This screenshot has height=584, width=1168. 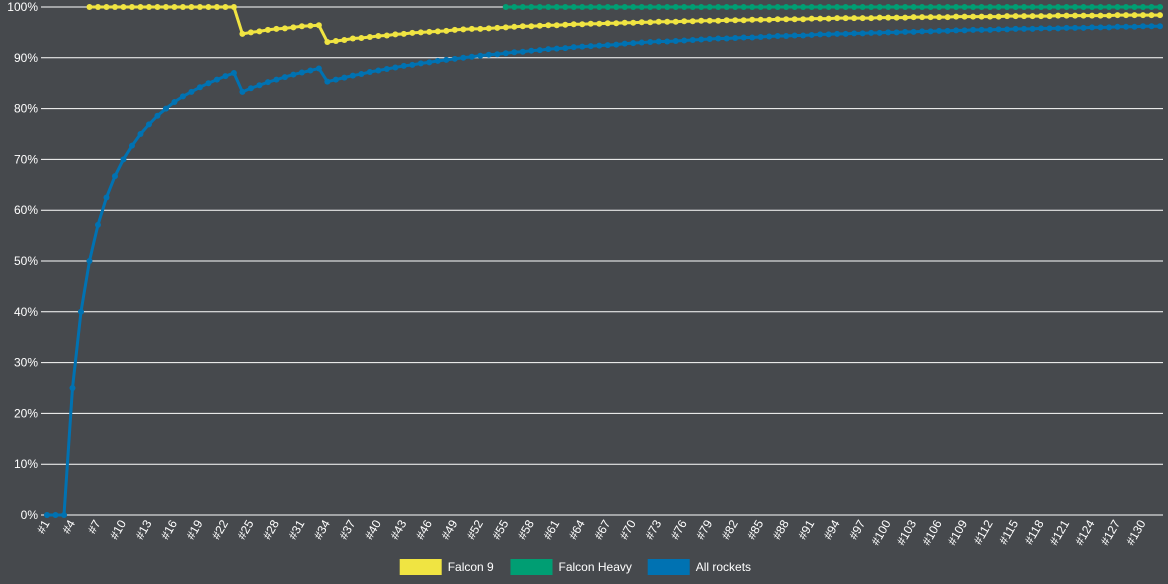 What do you see at coordinates (296, 529) in the screenshot?
I see `x-tick-label: #31` at bounding box center [296, 529].